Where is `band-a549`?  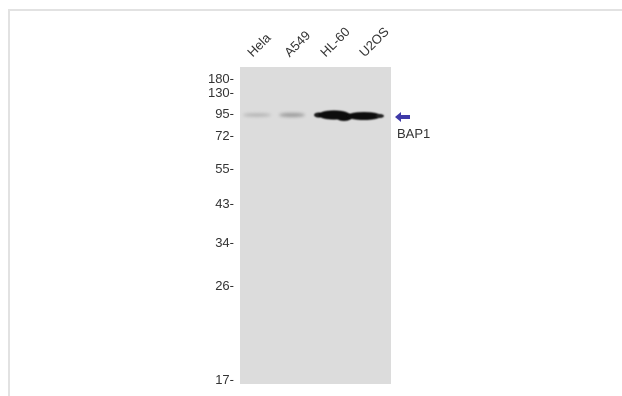 band-a549 is located at coordinates (292, 115).